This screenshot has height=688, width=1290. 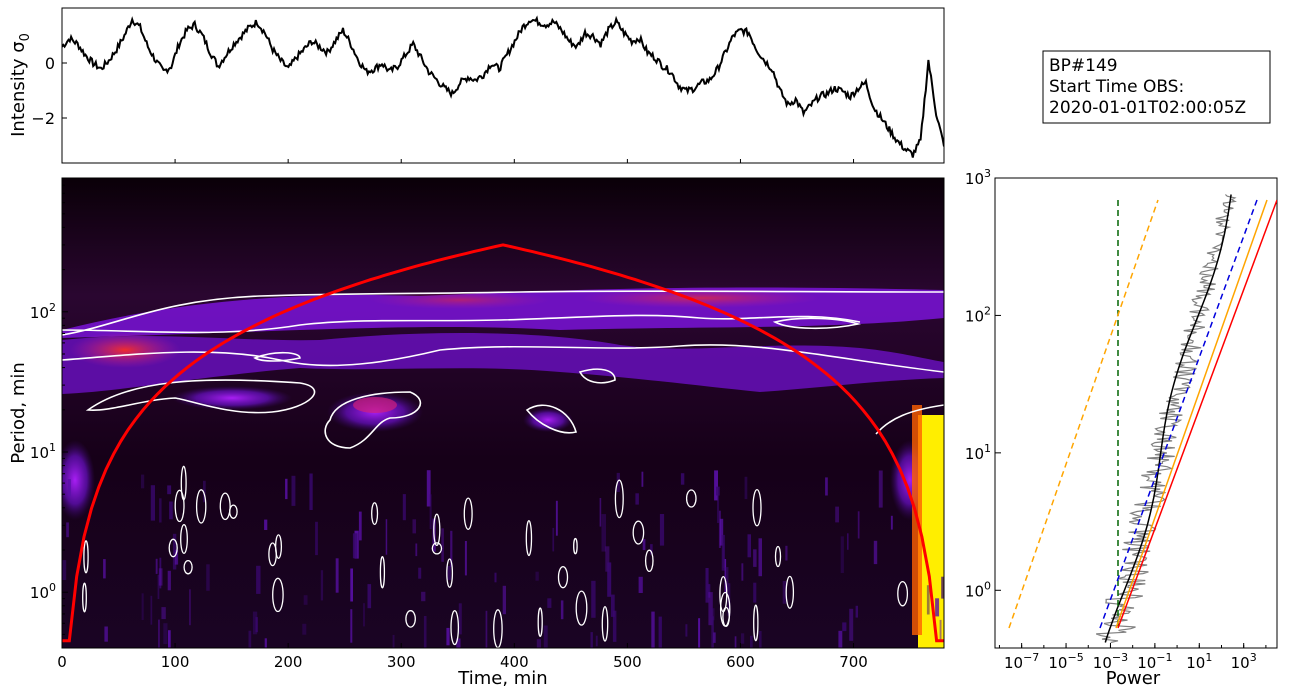 What do you see at coordinates (1147, 108) in the screenshot?
I see `info-box-line3: 2020-01-01T02:00:05Z` at bounding box center [1147, 108].